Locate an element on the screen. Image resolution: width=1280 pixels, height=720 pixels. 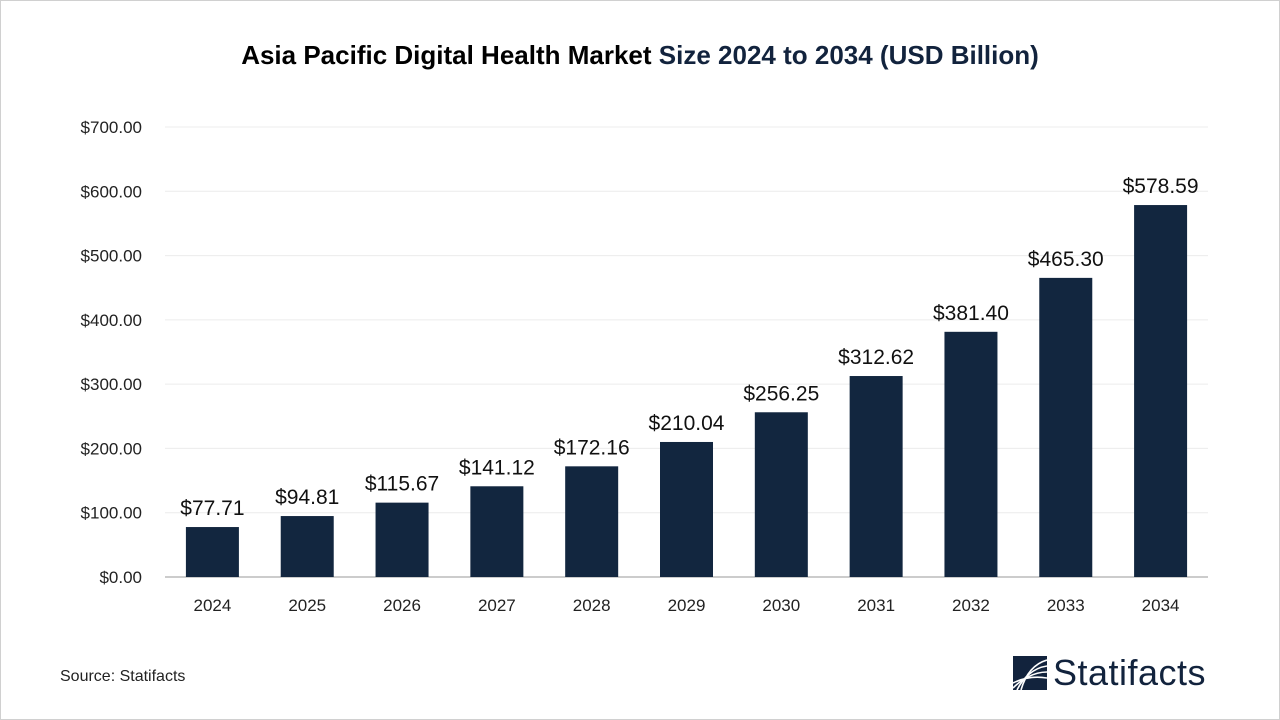
title-accent: Size 2024 to 2034 (USD Billion) is located at coordinates (848, 55).